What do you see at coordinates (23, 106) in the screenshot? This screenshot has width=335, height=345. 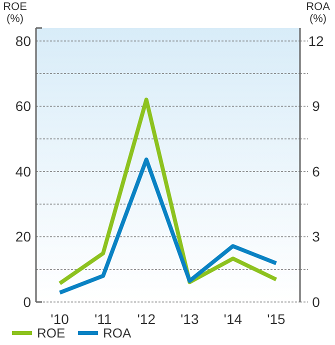 I see `y-tick-label: 60` at bounding box center [23, 106].